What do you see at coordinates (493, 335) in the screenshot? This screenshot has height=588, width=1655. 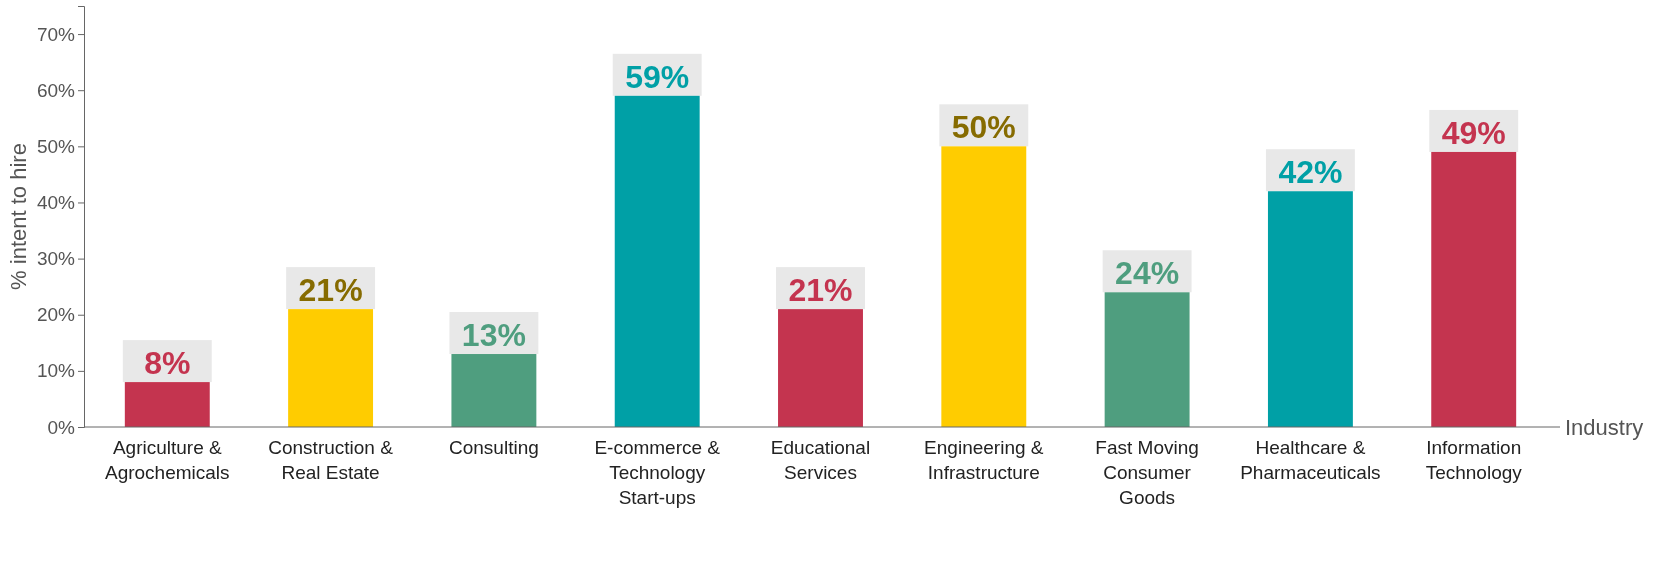 I see `data-label: 13%` at bounding box center [493, 335].